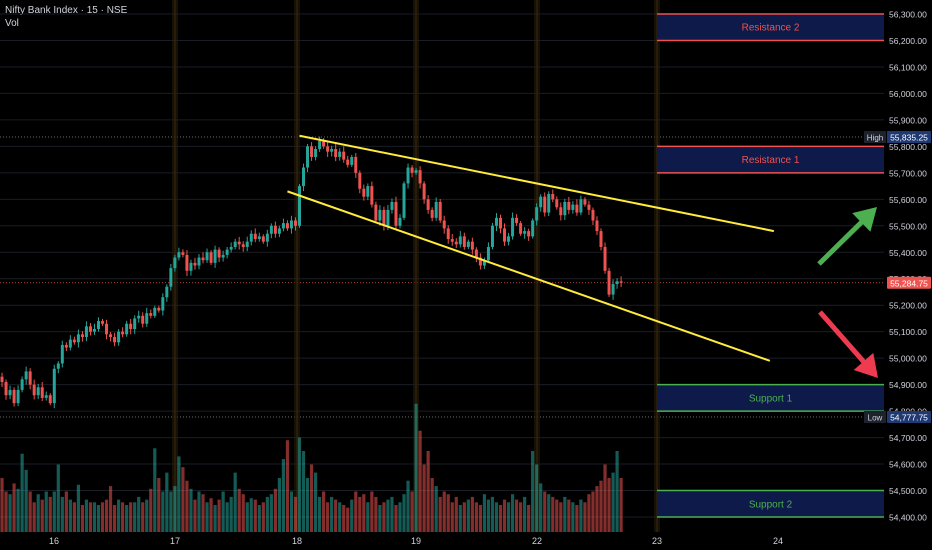 This screenshot has width=932, height=550. Describe the element at coordinates (908, 253) in the screenshot. I see `price-tick-label: 55,400.00` at that location.